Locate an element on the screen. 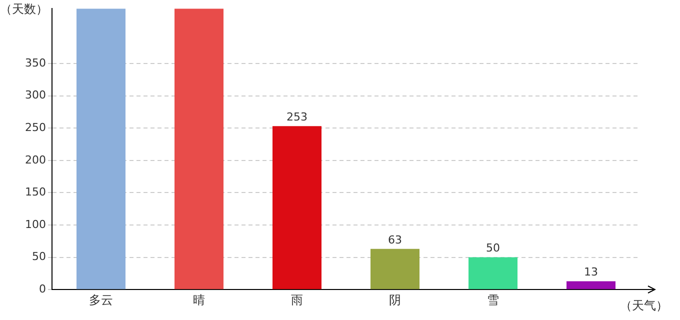 The width and height of the screenshot is (680, 320). x-tick-label: 多云 is located at coordinates (101, 299).